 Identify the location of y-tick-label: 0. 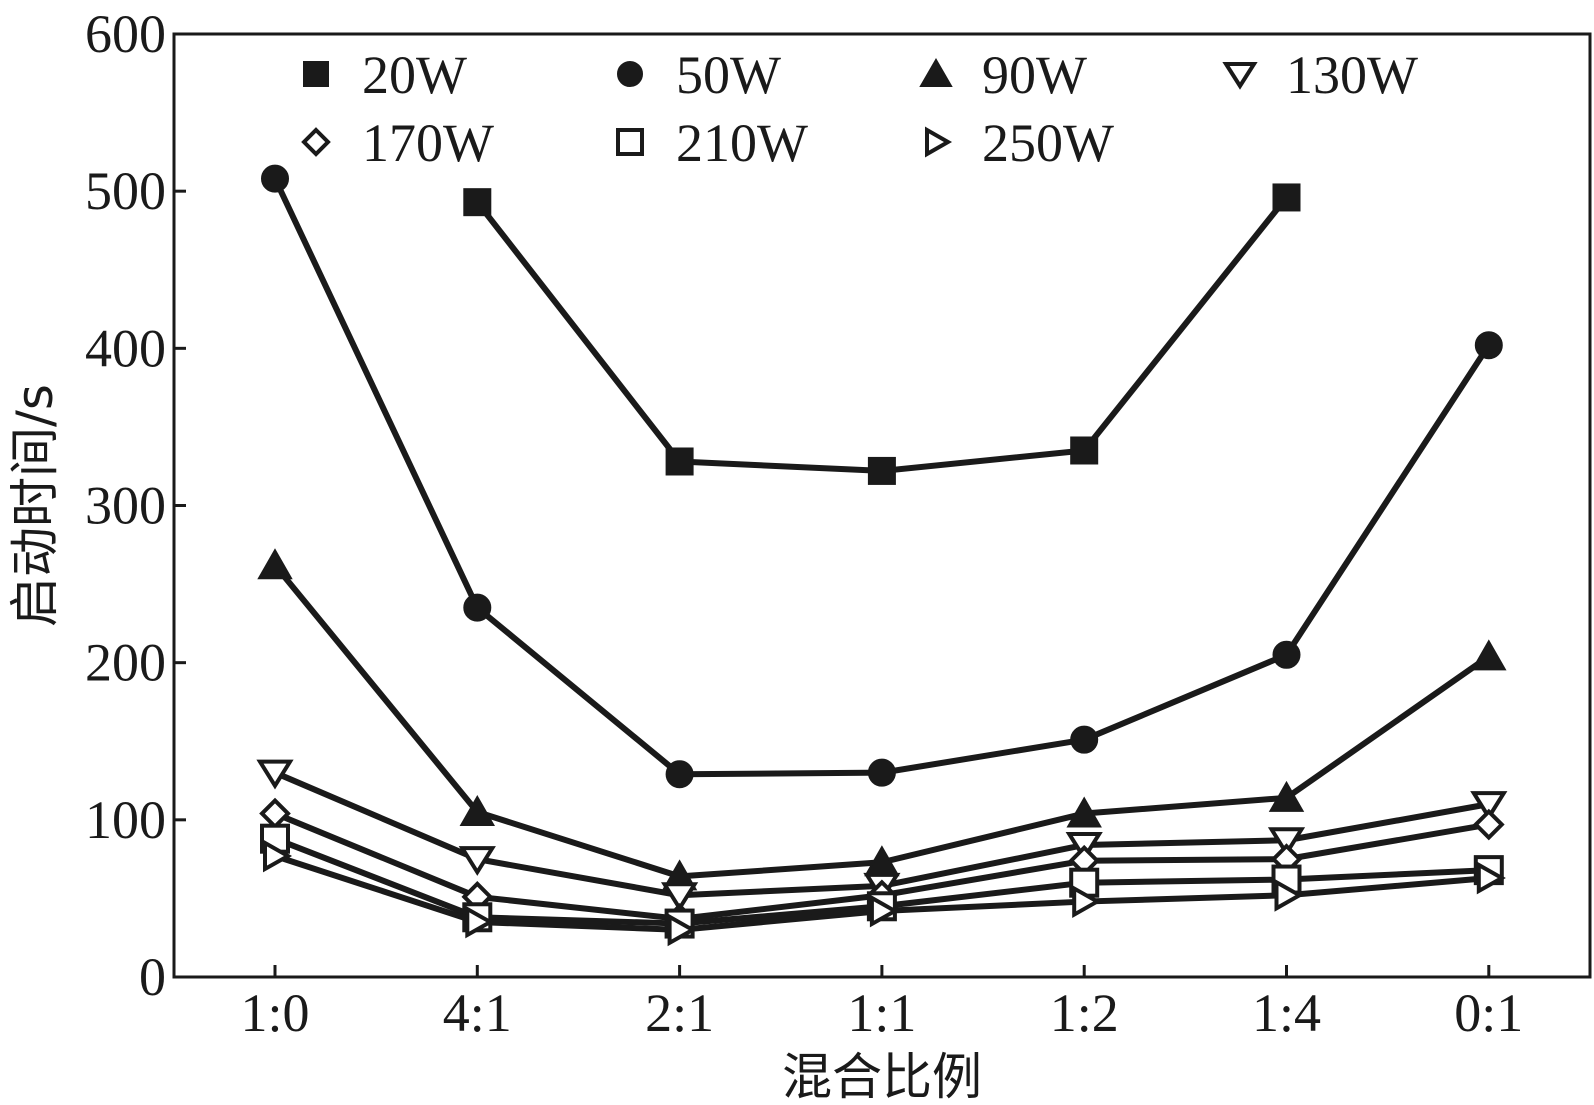
(152, 977).